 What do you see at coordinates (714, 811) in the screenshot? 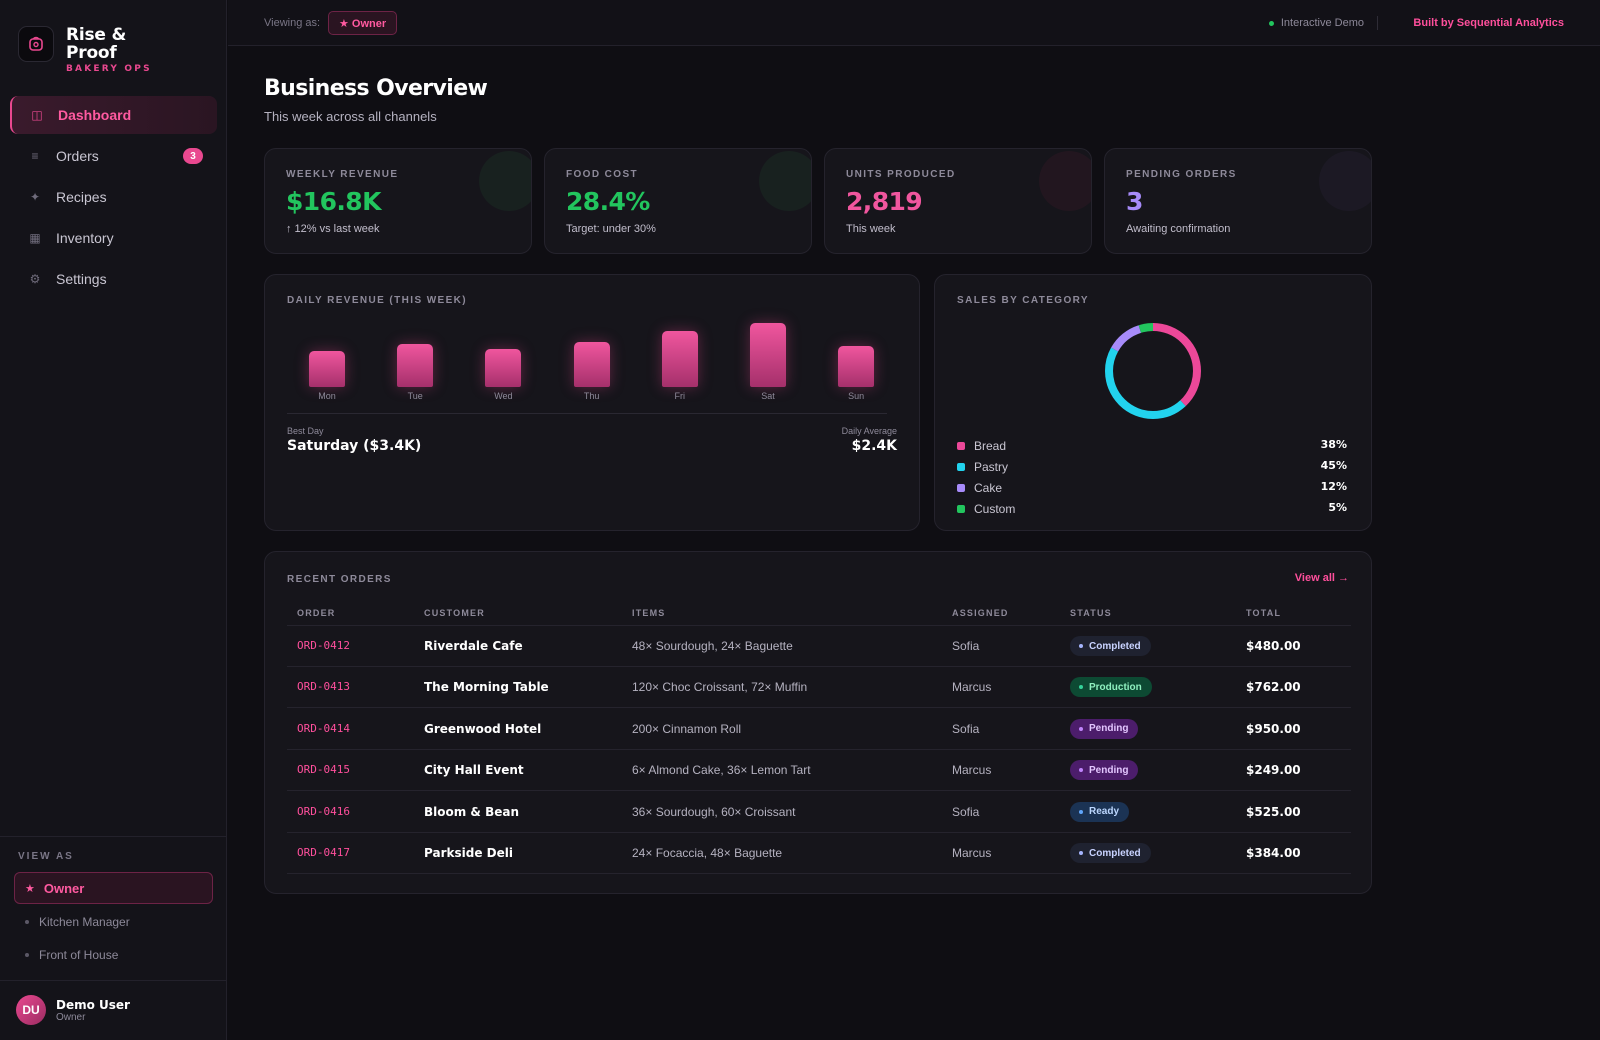
I see `order-items: 36× Sourdough, 60× Croissant` at bounding box center [714, 811].